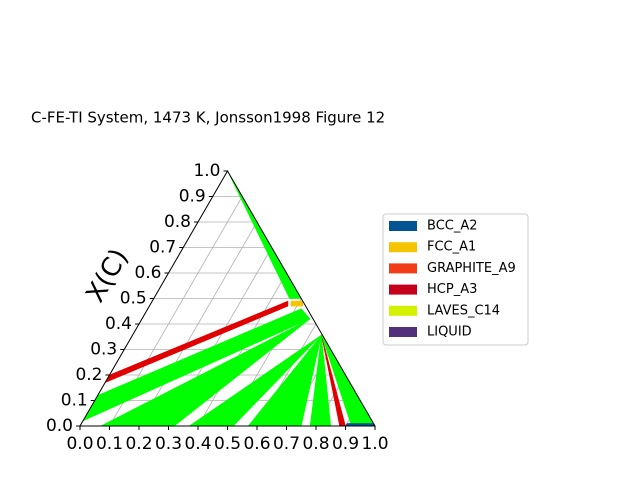 The width and height of the screenshot is (640, 480). What do you see at coordinates (206, 171) in the screenshot?
I see `y-tick-label: 1.0` at bounding box center [206, 171].